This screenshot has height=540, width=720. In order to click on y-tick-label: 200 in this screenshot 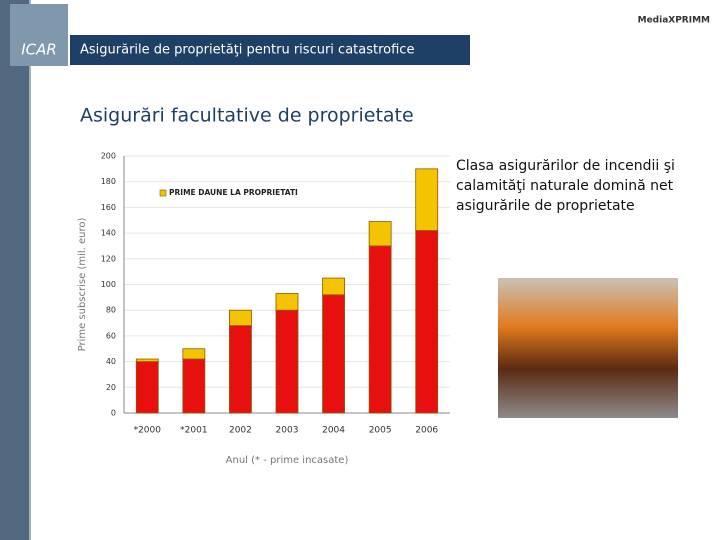, I will do `click(108, 156)`.